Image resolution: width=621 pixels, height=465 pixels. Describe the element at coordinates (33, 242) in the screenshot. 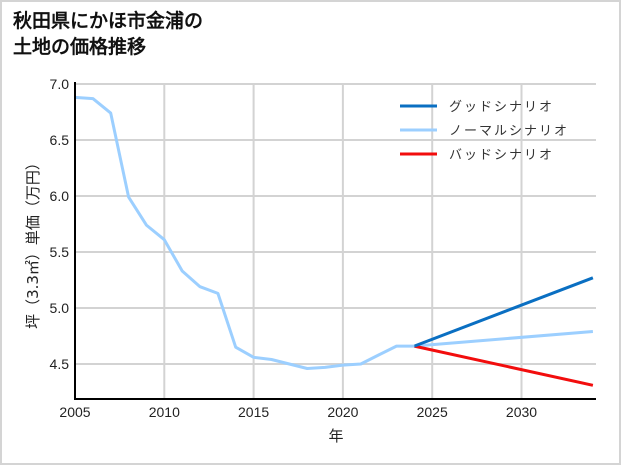

I see `y-axis-label: 坪（3.3㎡）単価（万円）` at that location.